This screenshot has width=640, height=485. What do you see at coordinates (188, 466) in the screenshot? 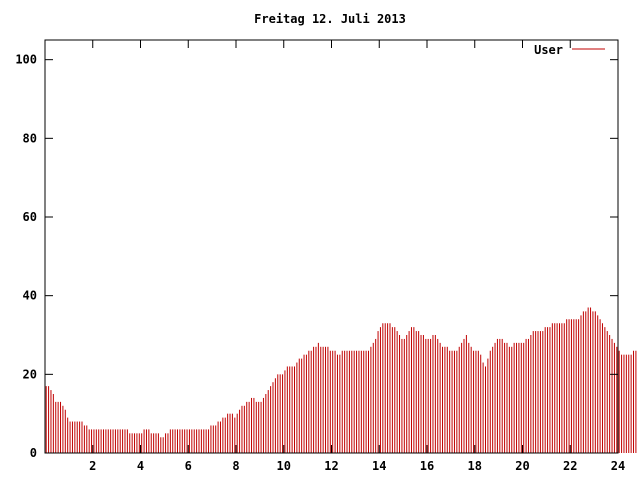
I see `x-tick-label: 6` at bounding box center [188, 466].